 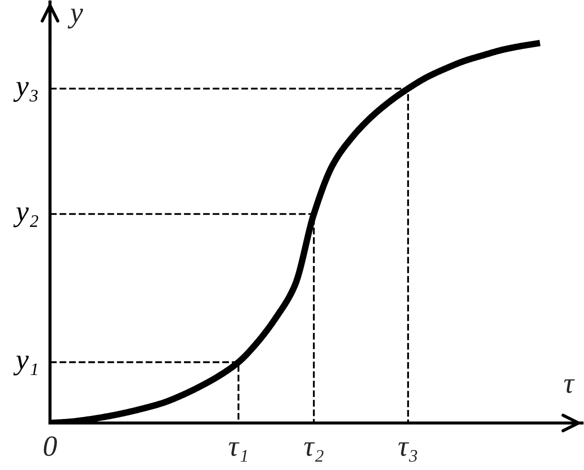 I want to click on x-tick-label: τ₃, so click(x=408, y=452).